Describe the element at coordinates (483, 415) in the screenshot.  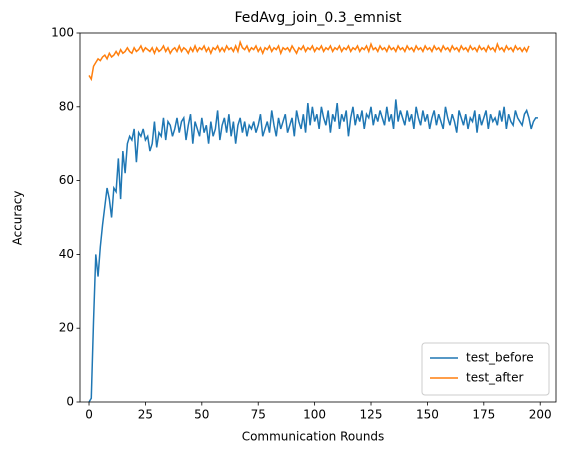
I see `x-tick-label: 175` at that location.